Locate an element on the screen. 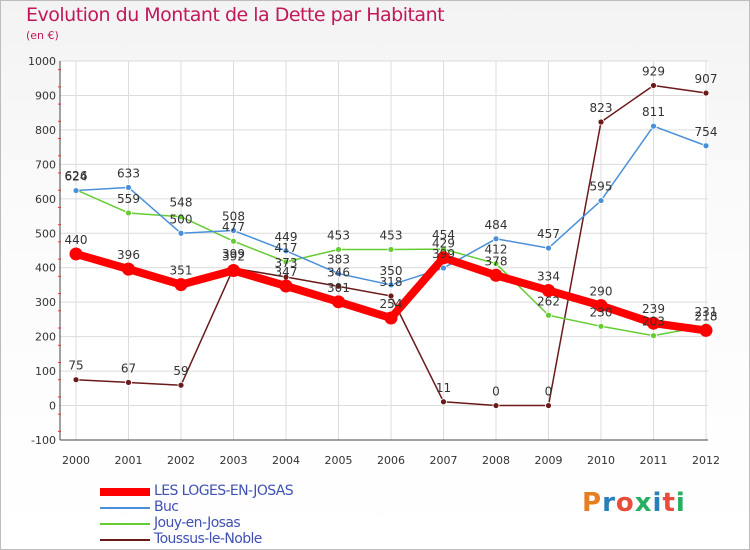 This screenshot has height=550, width=750. data-label: 633 is located at coordinates (128, 173).